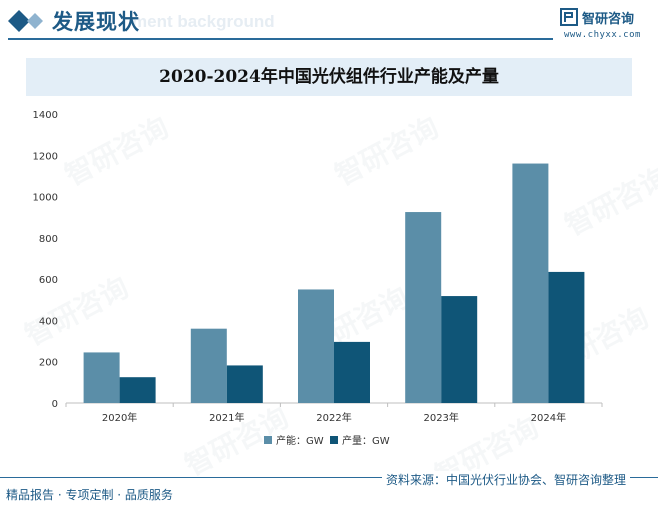  I want to click on y-tick-label: 1200, so click(45, 156).